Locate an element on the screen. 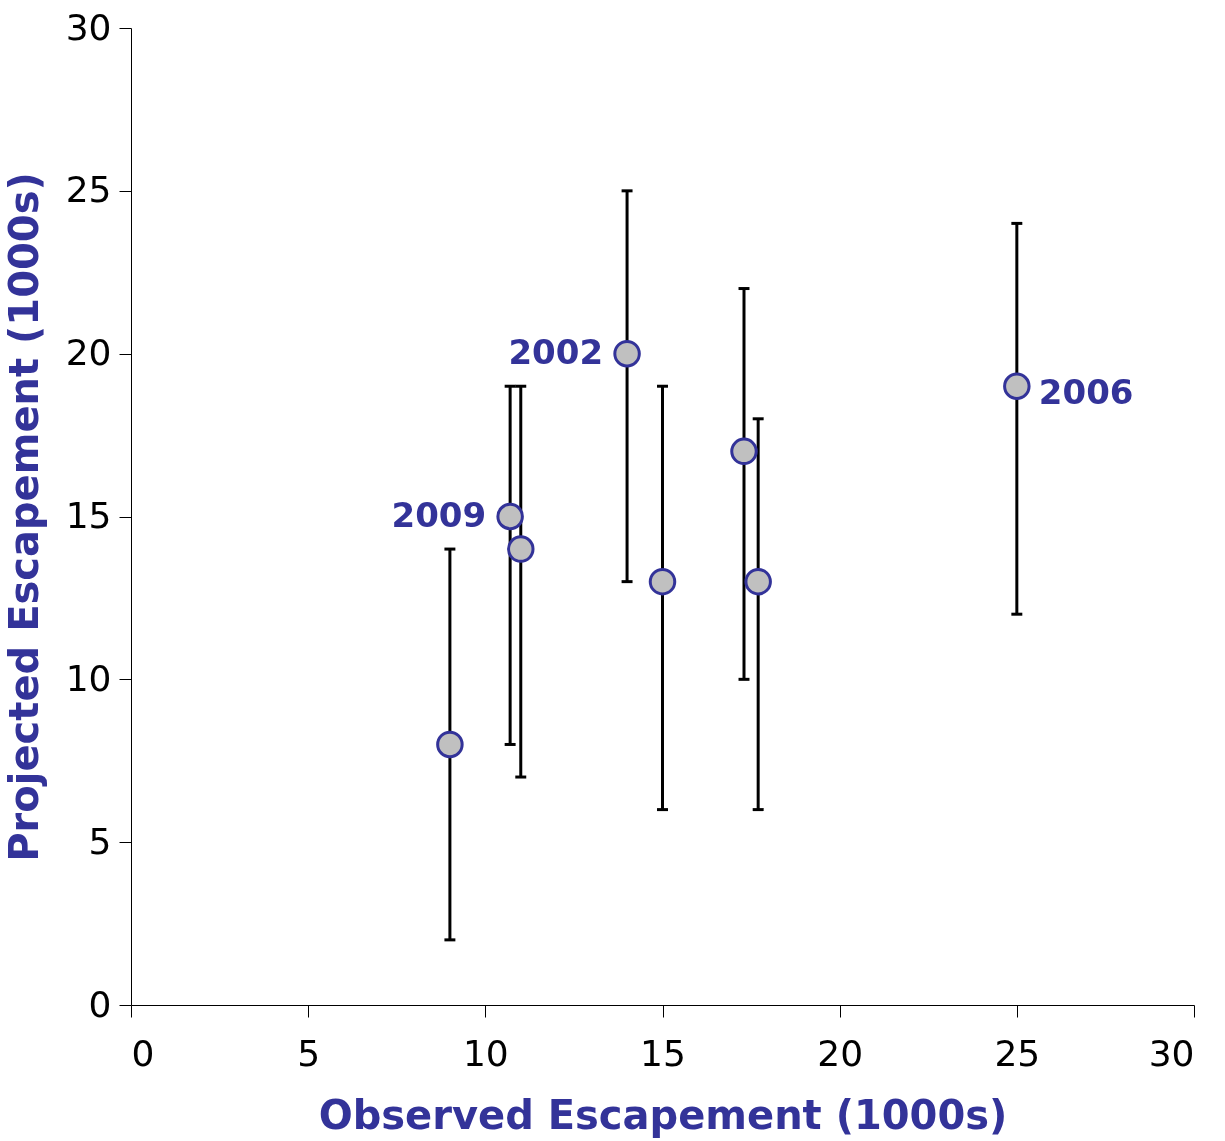  y-tick-label: 20 is located at coordinates (88, 353).